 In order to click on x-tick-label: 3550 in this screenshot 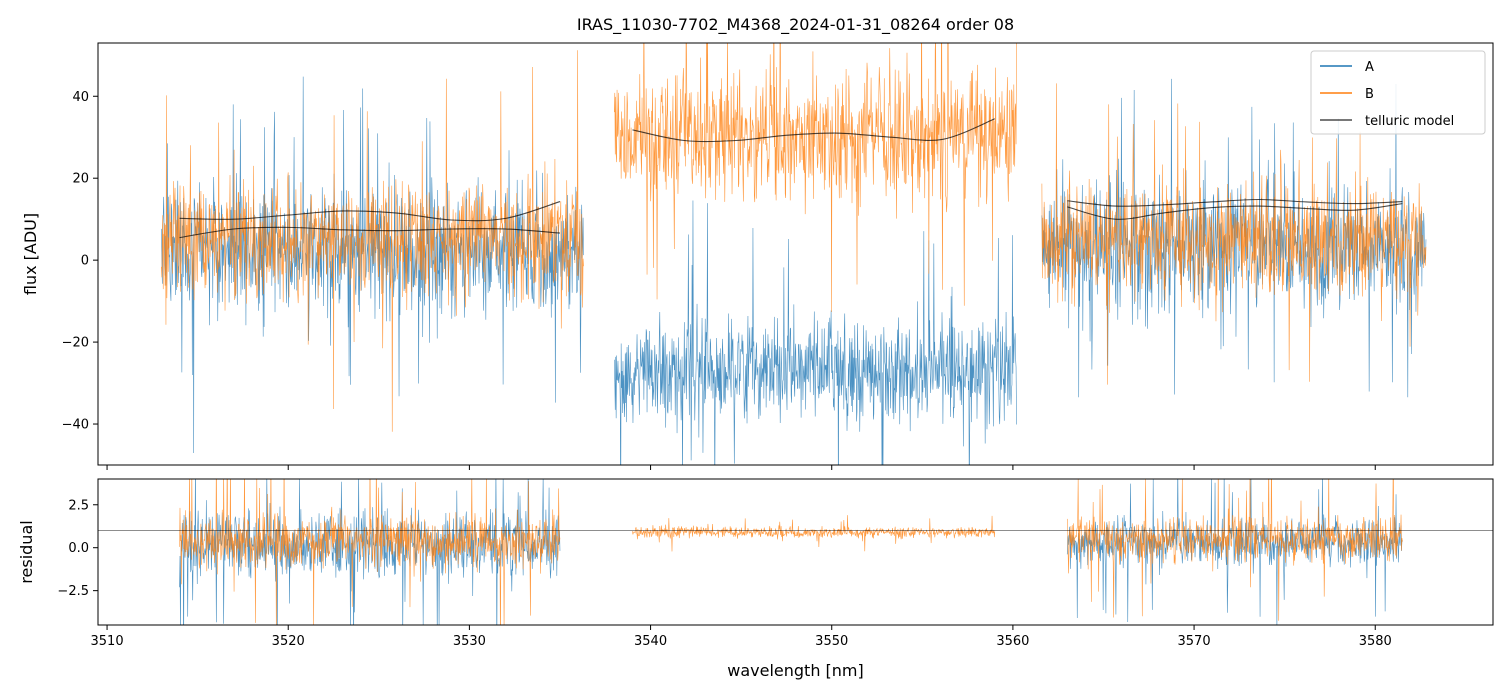, I will do `click(831, 641)`.